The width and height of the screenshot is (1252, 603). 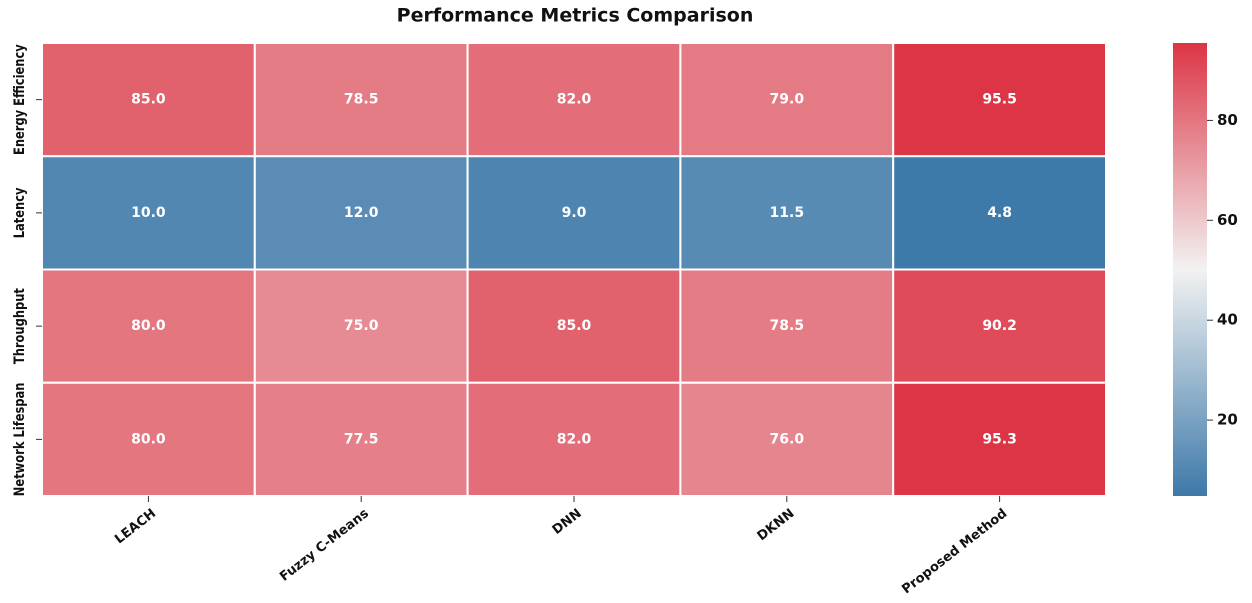 I want to click on colorbar-tick-label: 20, so click(x=1227, y=420).